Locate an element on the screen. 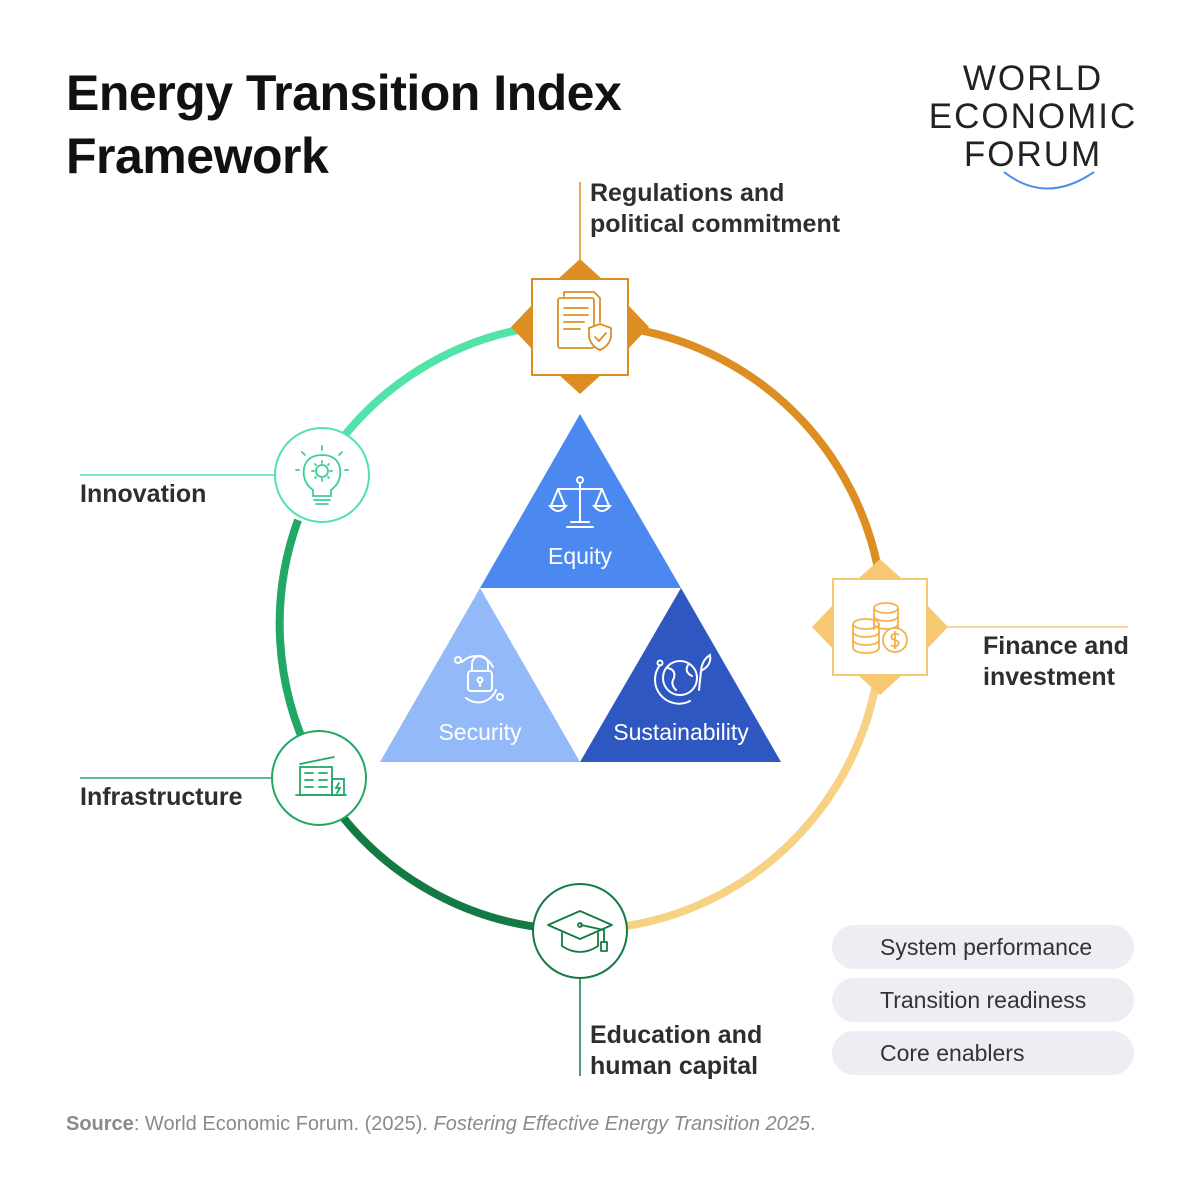 The height and width of the screenshot is (1200, 1200). source-end: . is located at coordinates (813, 1124).